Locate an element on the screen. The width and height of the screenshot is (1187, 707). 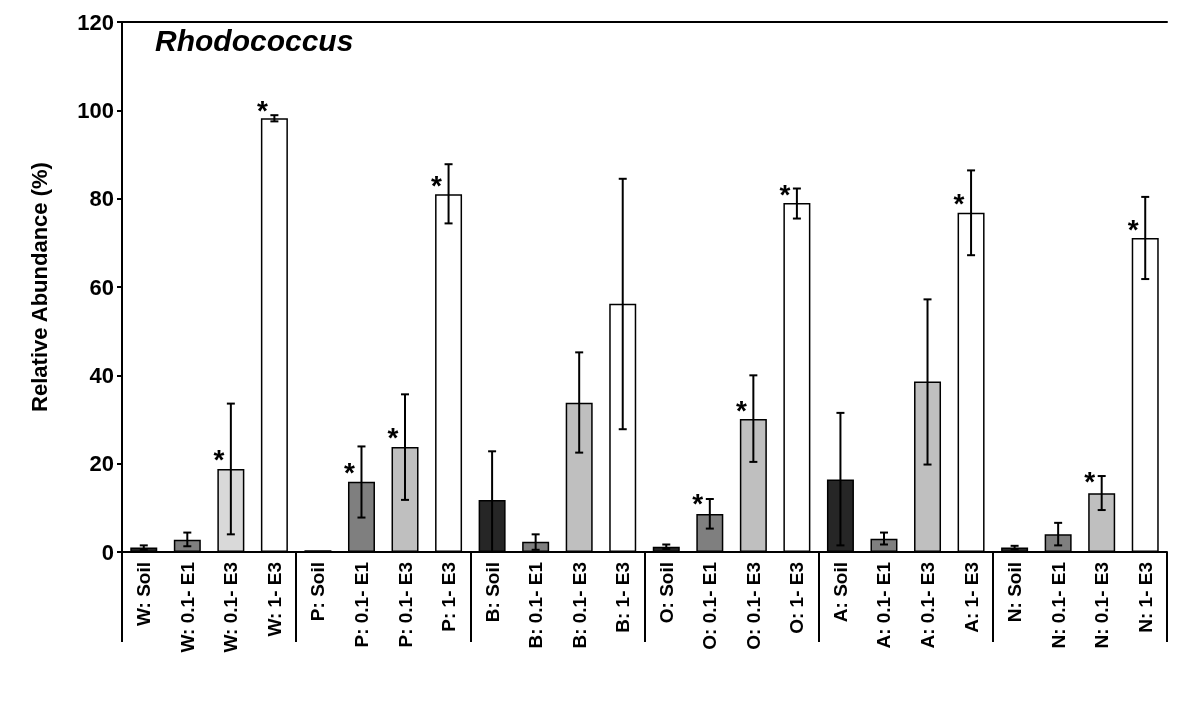
y-tick-label: 20 is located at coordinates (101, 464).